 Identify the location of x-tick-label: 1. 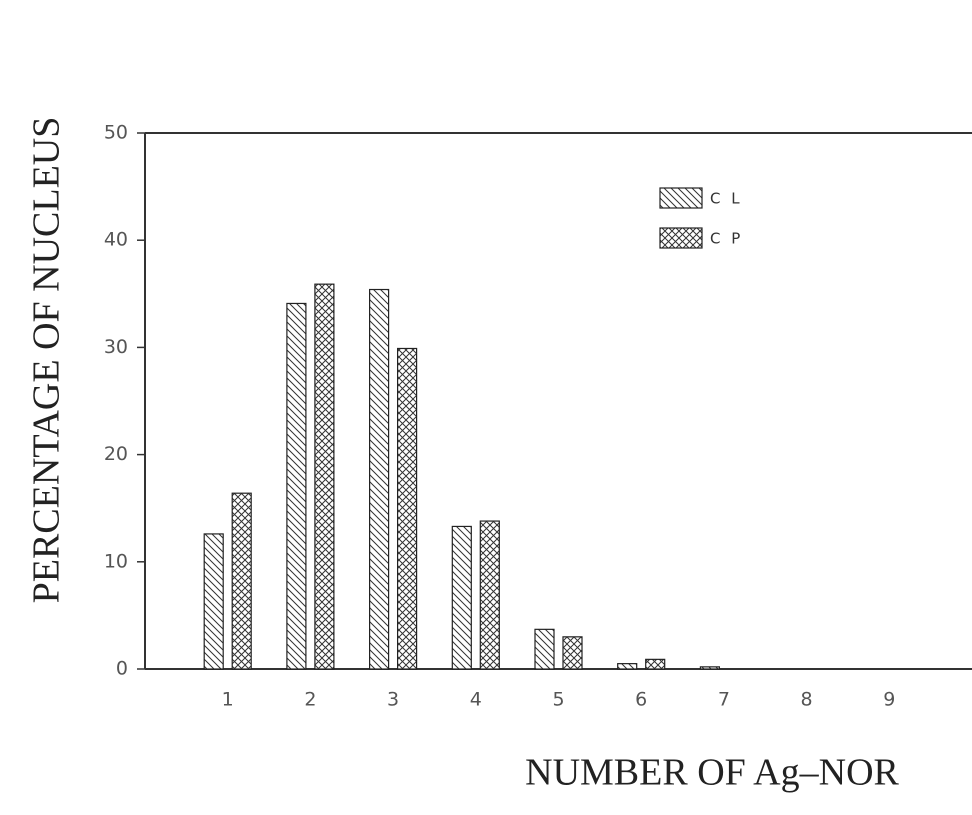
(228, 700).